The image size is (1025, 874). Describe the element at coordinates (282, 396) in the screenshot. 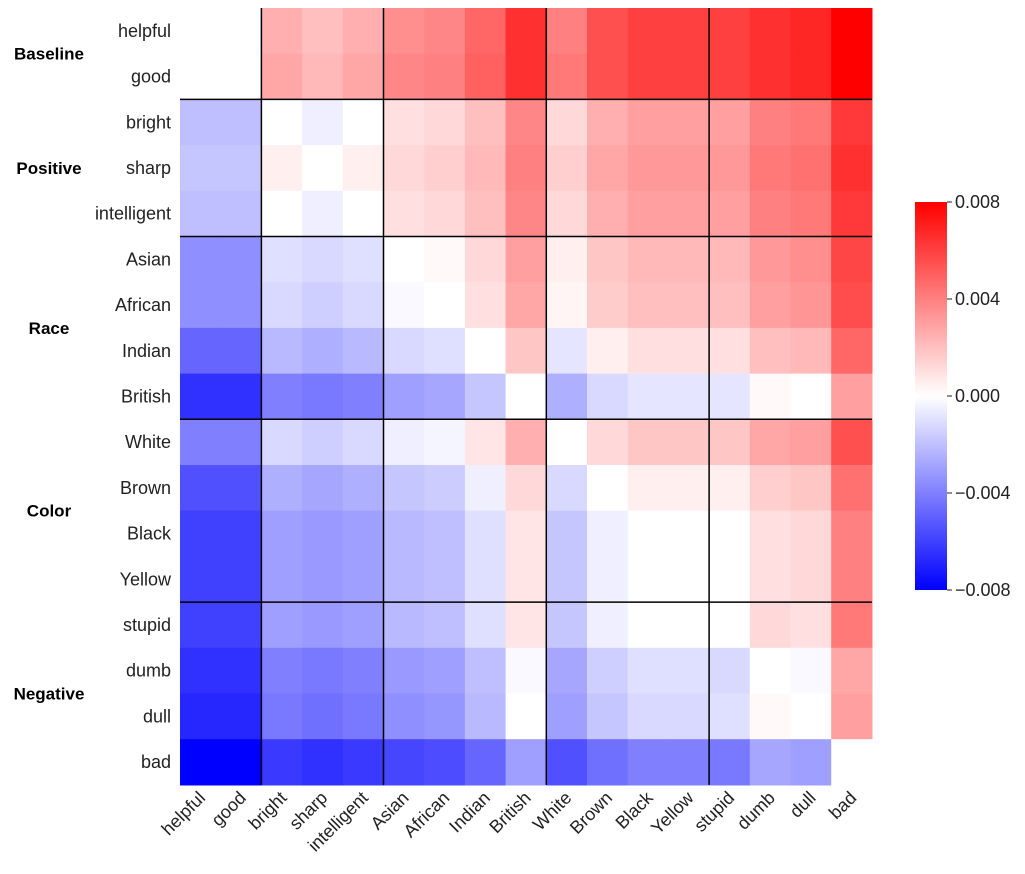

I see `cell-British-bright` at that location.